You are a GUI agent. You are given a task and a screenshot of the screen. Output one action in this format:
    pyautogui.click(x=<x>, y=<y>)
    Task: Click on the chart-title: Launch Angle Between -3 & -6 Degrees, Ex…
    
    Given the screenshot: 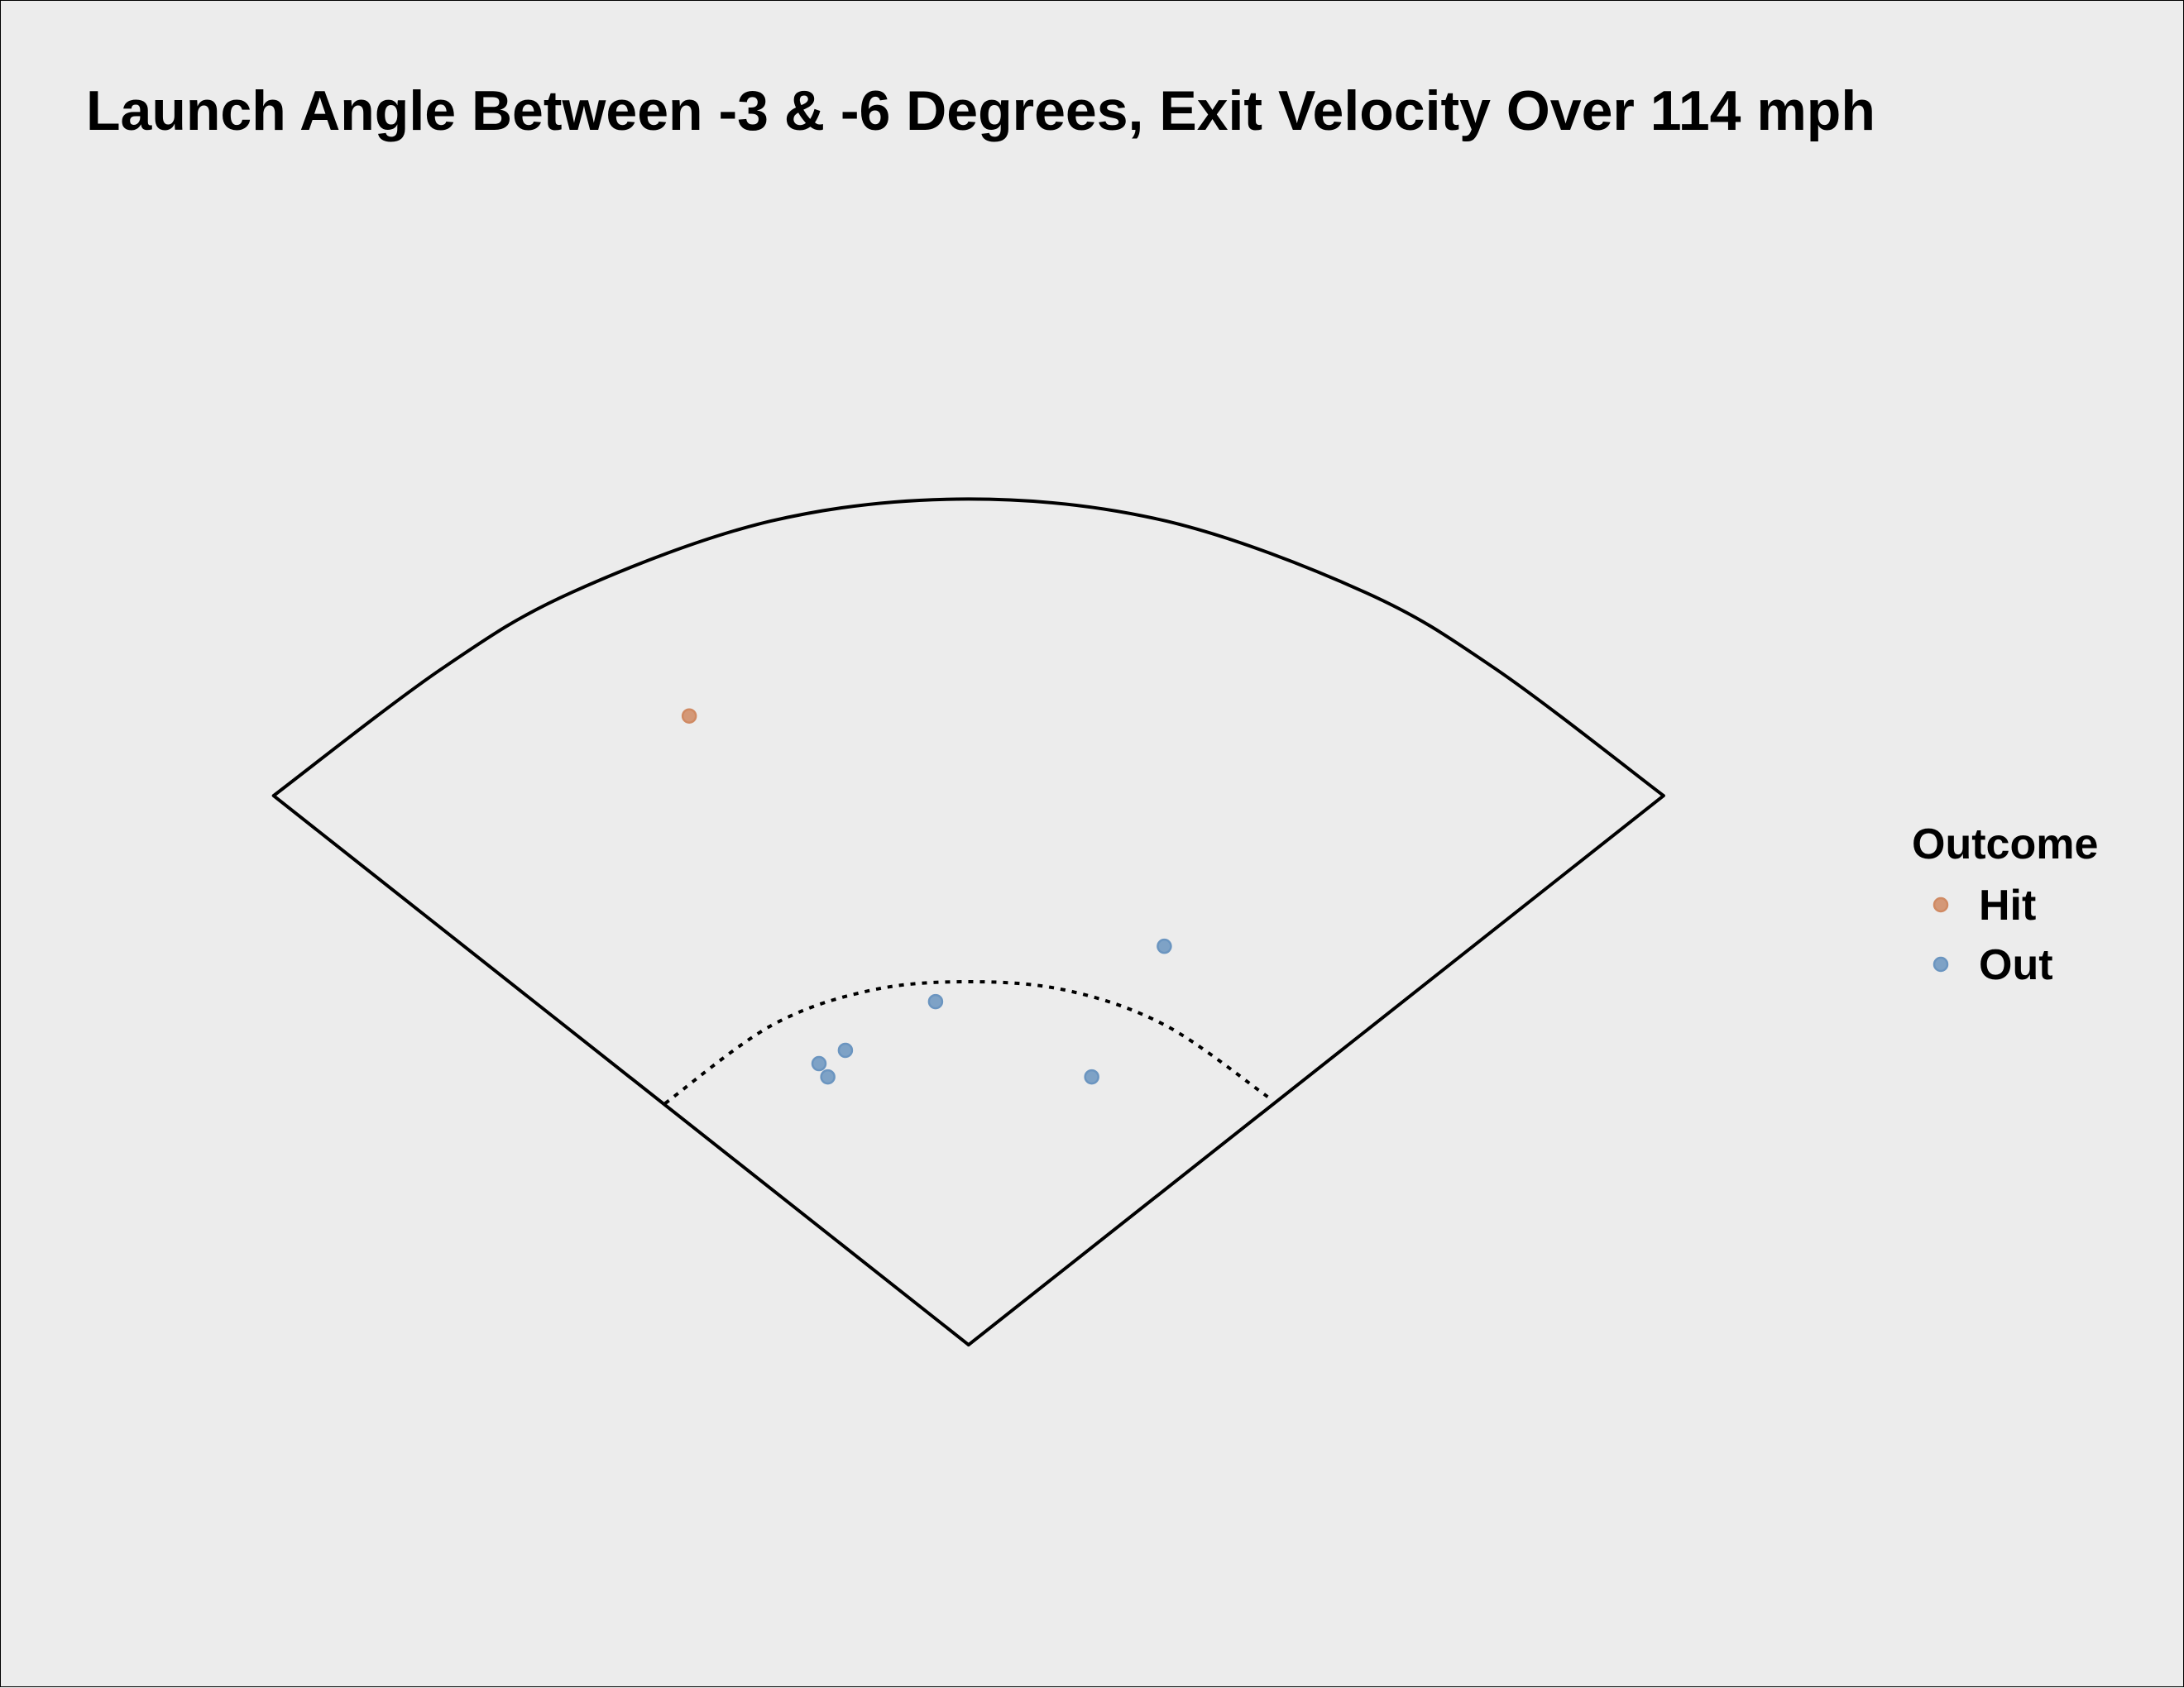 What is the action you would take?
    pyautogui.click(x=980, y=110)
    